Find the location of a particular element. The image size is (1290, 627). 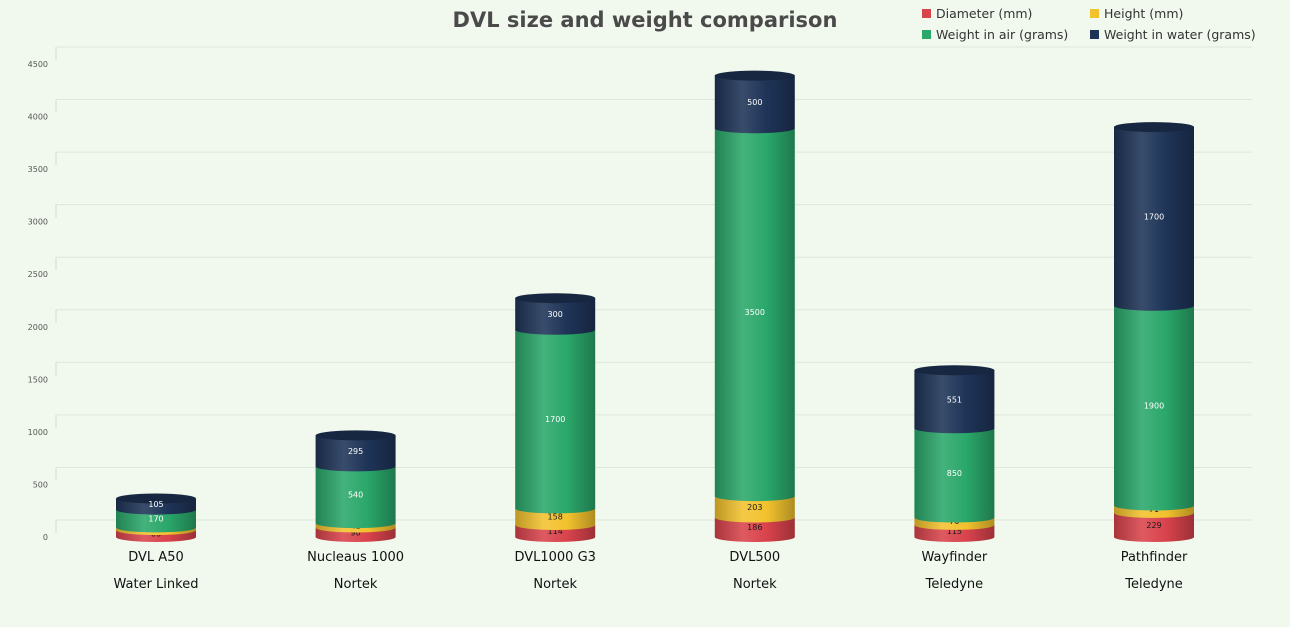

data-label: 500 is located at coordinates (754, 102).